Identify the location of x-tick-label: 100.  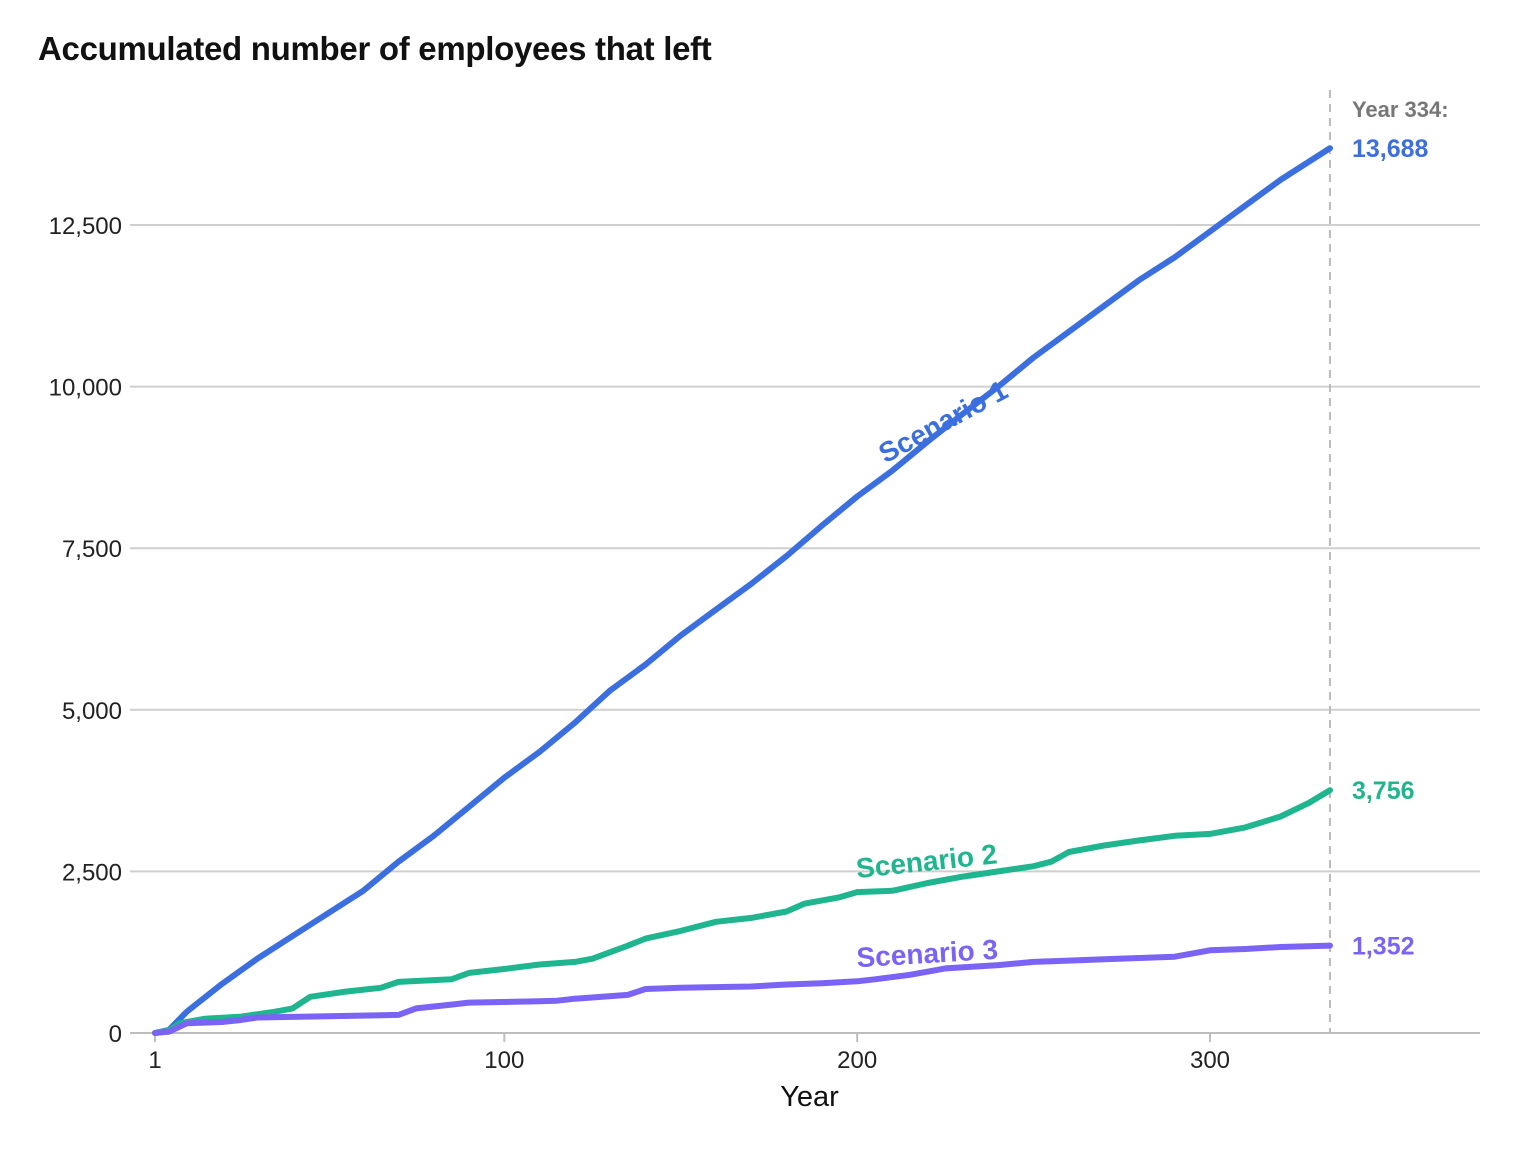
(504, 1060).